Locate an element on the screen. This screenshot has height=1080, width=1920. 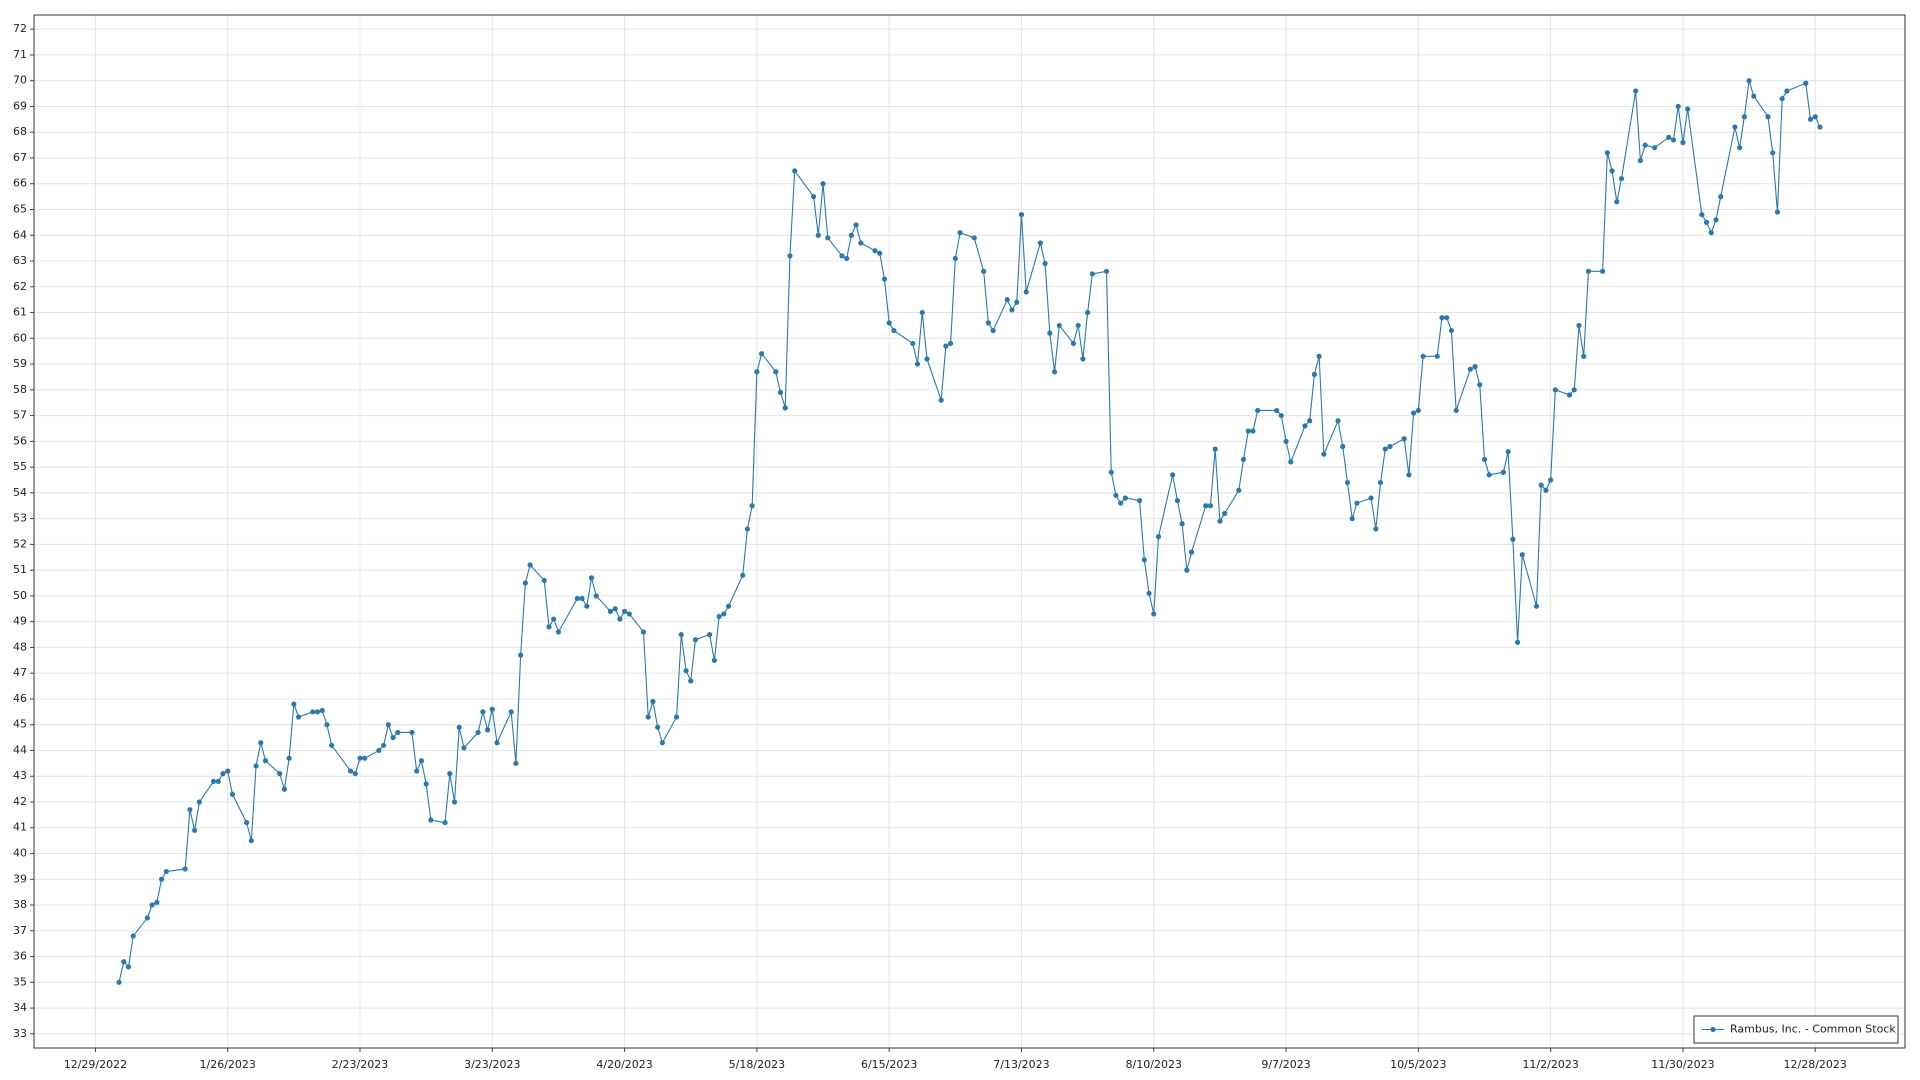
y-tick-label: 72 is located at coordinates (20, 28).